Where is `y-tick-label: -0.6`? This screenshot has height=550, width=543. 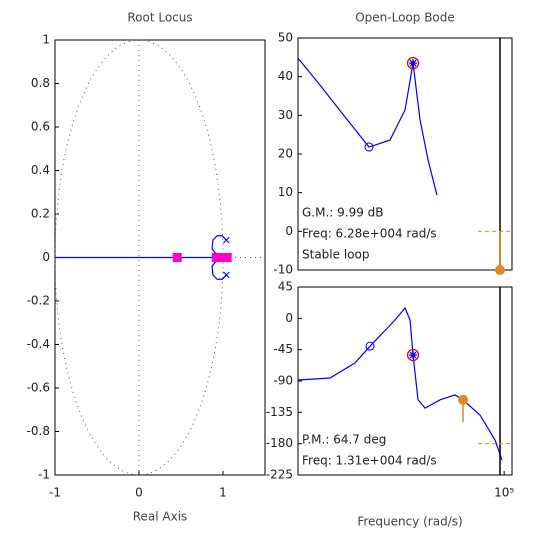
y-tick-label: -0.6 is located at coordinates (38, 388).